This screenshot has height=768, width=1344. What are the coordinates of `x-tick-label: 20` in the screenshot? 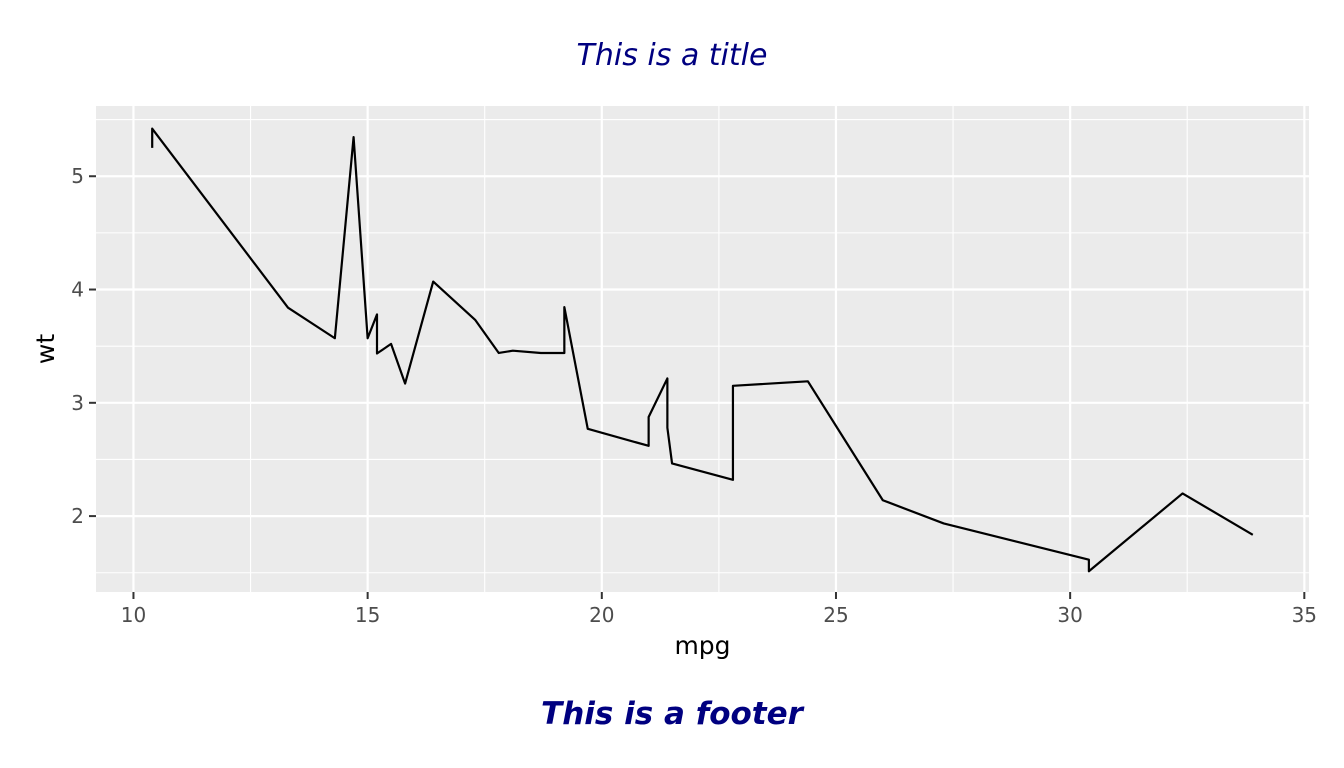 It's located at (601, 615).